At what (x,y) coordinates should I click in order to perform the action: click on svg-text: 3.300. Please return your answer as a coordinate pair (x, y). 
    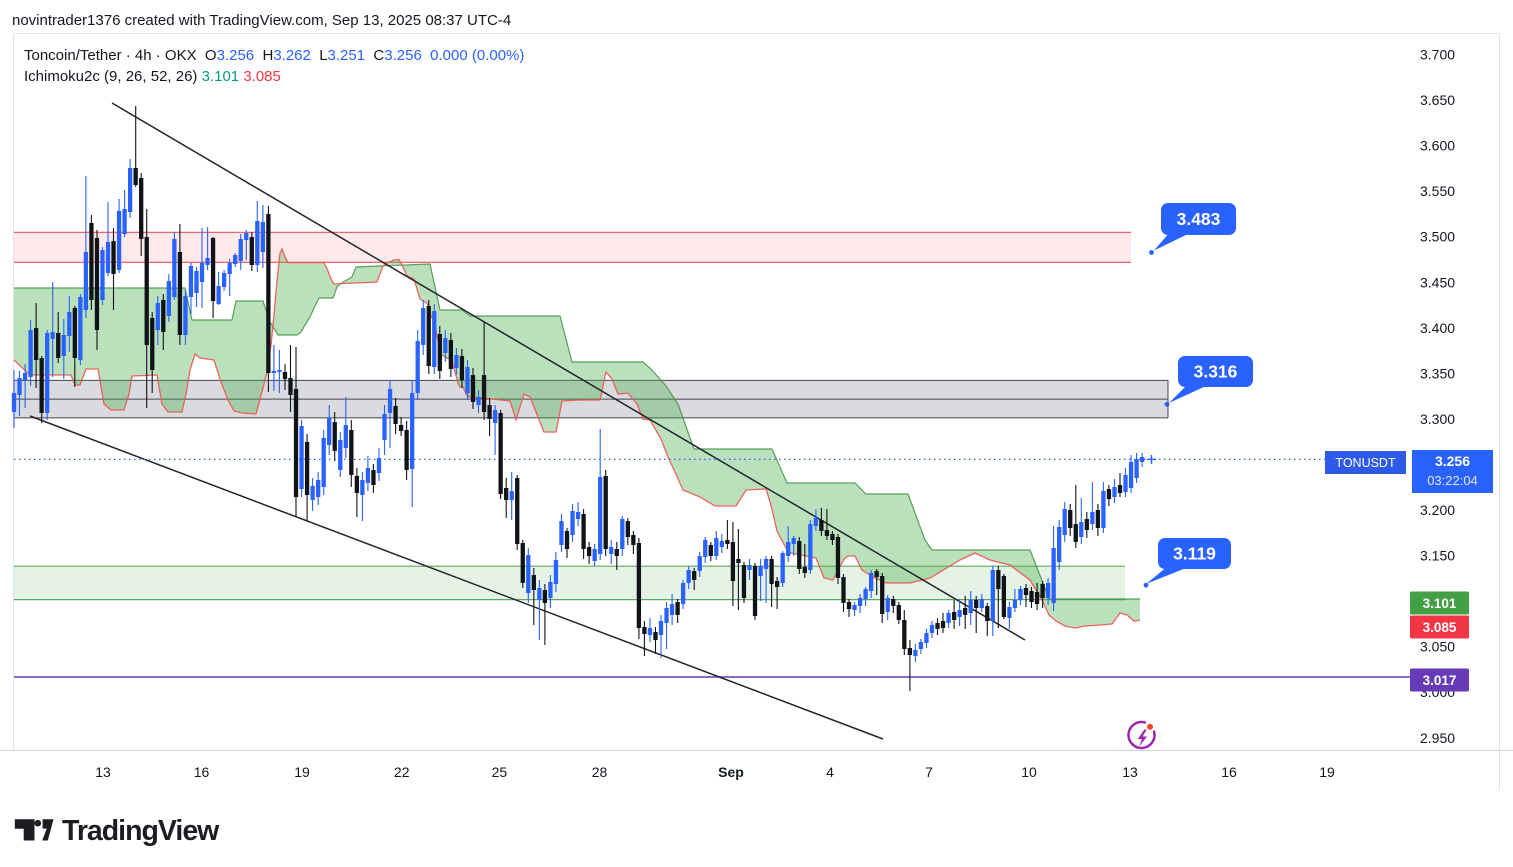
    Looking at the image, I should click on (1437, 419).